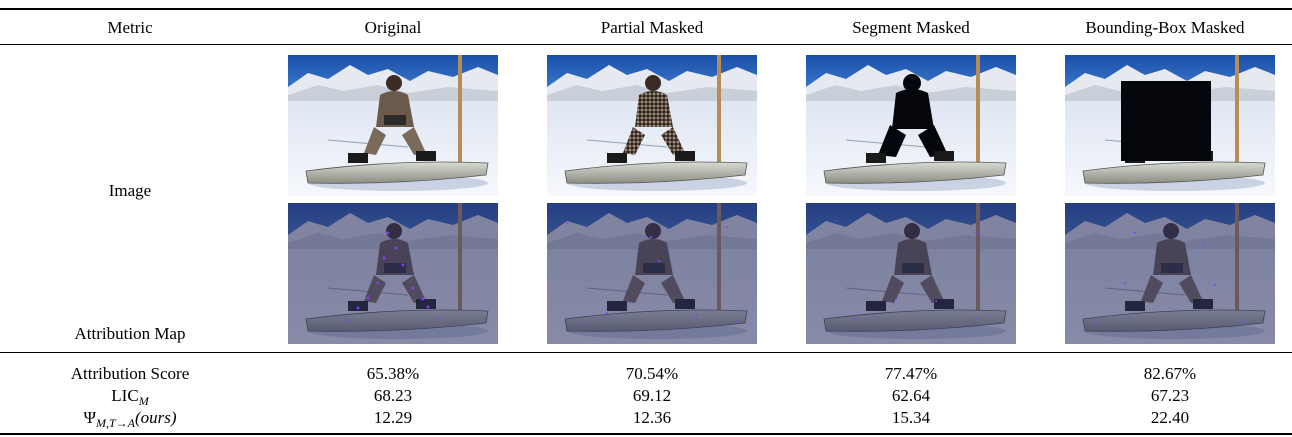  What do you see at coordinates (652, 417) in the screenshot?
I see `value-psi-partial: 12.36` at bounding box center [652, 417].